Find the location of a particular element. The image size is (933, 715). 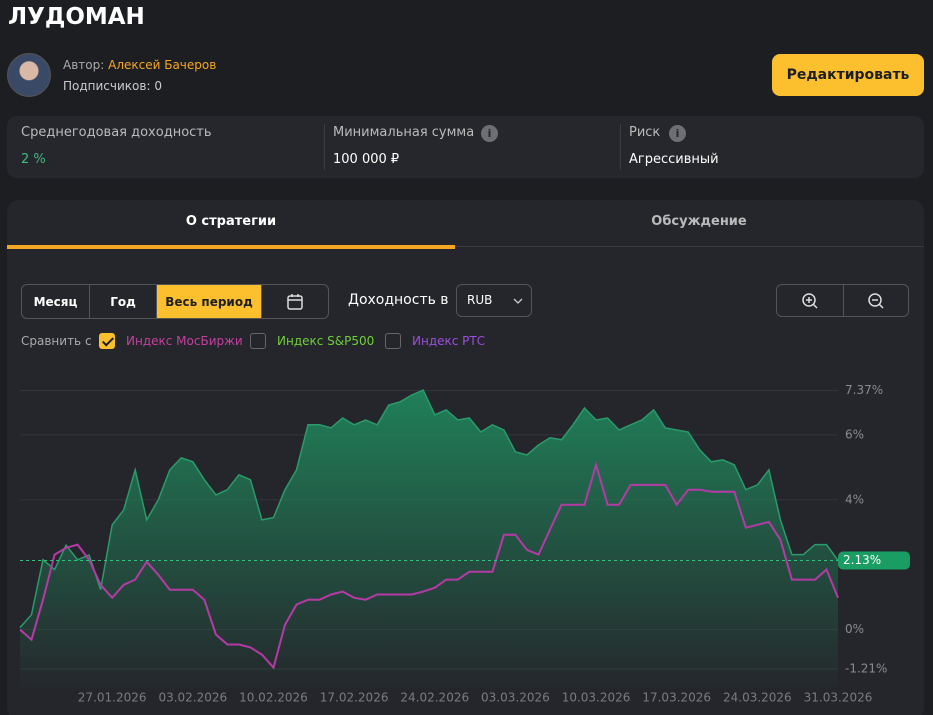

stat-label: Риск is located at coordinates (645, 132).